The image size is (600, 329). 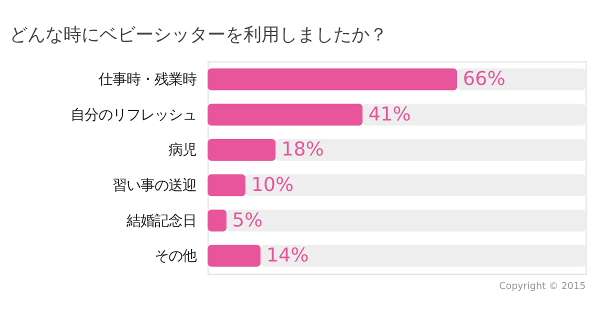 I want to click on text: Copyright © 2015, so click(x=542, y=286).